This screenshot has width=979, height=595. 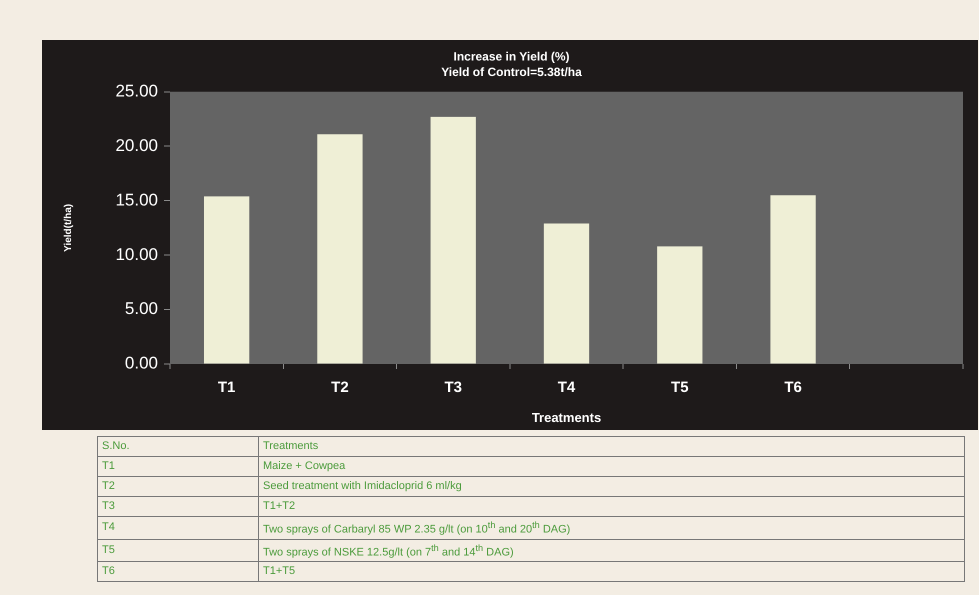 What do you see at coordinates (141, 363) in the screenshot?
I see `y-tick-label: 0.00` at bounding box center [141, 363].